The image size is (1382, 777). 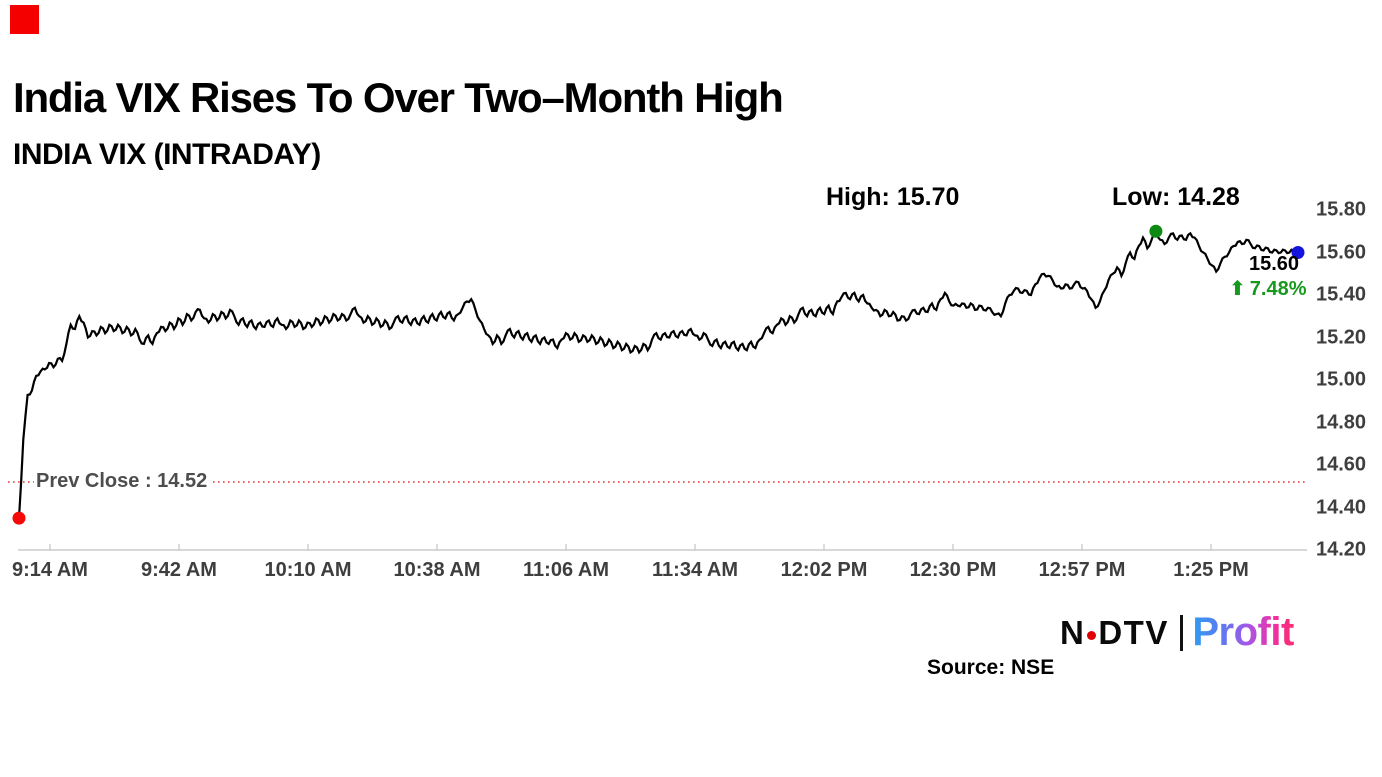 What do you see at coordinates (893, 197) in the screenshot?
I see `high-value-label: High: 15.70` at bounding box center [893, 197].